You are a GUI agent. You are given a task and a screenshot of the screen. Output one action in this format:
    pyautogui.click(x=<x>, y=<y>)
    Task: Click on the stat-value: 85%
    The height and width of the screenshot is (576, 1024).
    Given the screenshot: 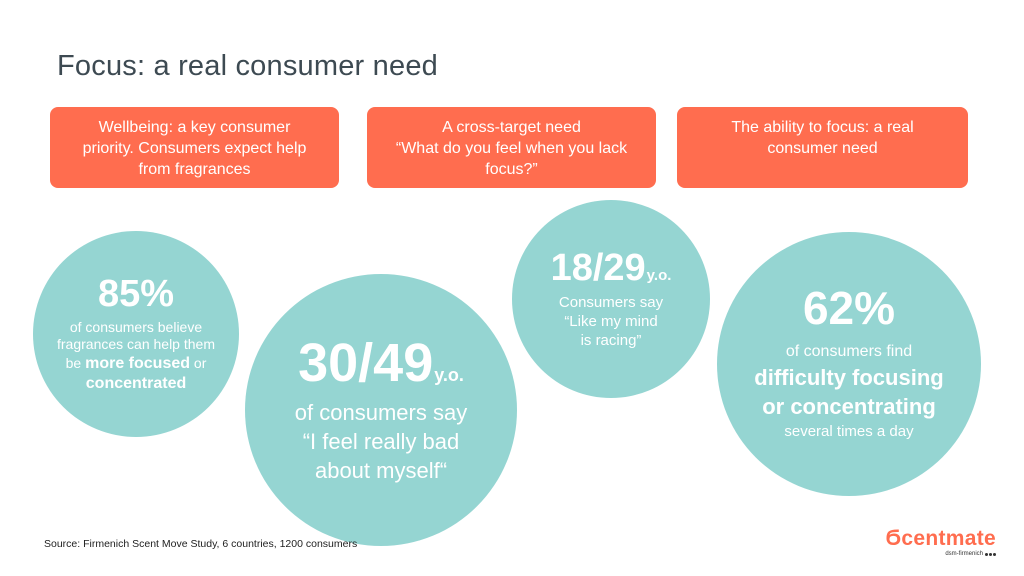 What is the action you would take?
    pyautogui.click(x=136, y=293)
    